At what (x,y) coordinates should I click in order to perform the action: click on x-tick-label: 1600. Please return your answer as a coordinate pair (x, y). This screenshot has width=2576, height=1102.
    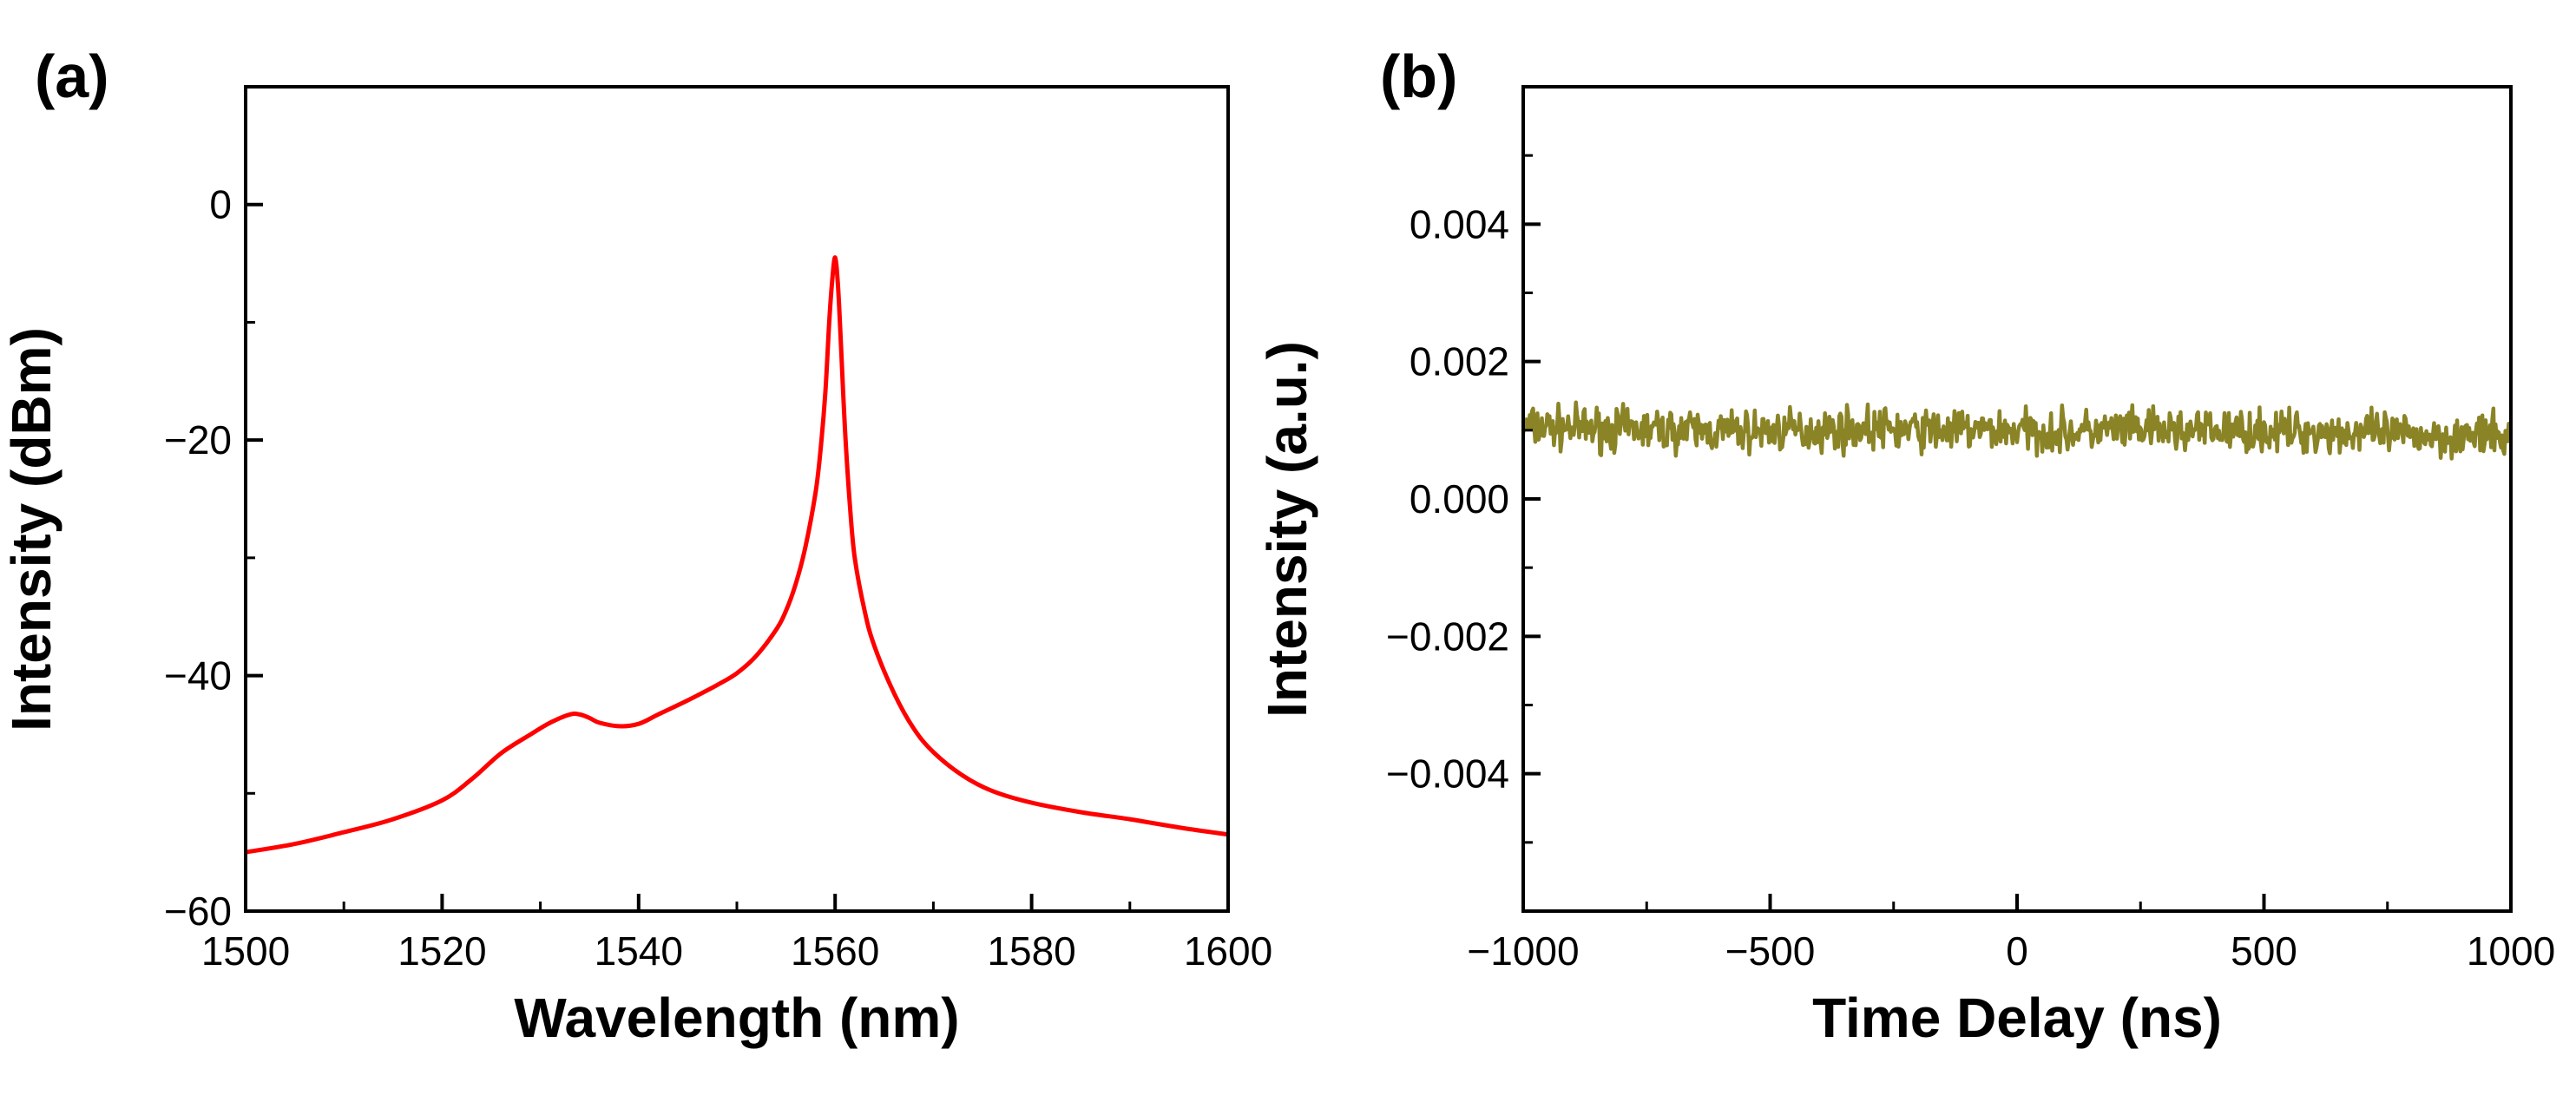
    Looking at the image, I should click on (1228, 951).